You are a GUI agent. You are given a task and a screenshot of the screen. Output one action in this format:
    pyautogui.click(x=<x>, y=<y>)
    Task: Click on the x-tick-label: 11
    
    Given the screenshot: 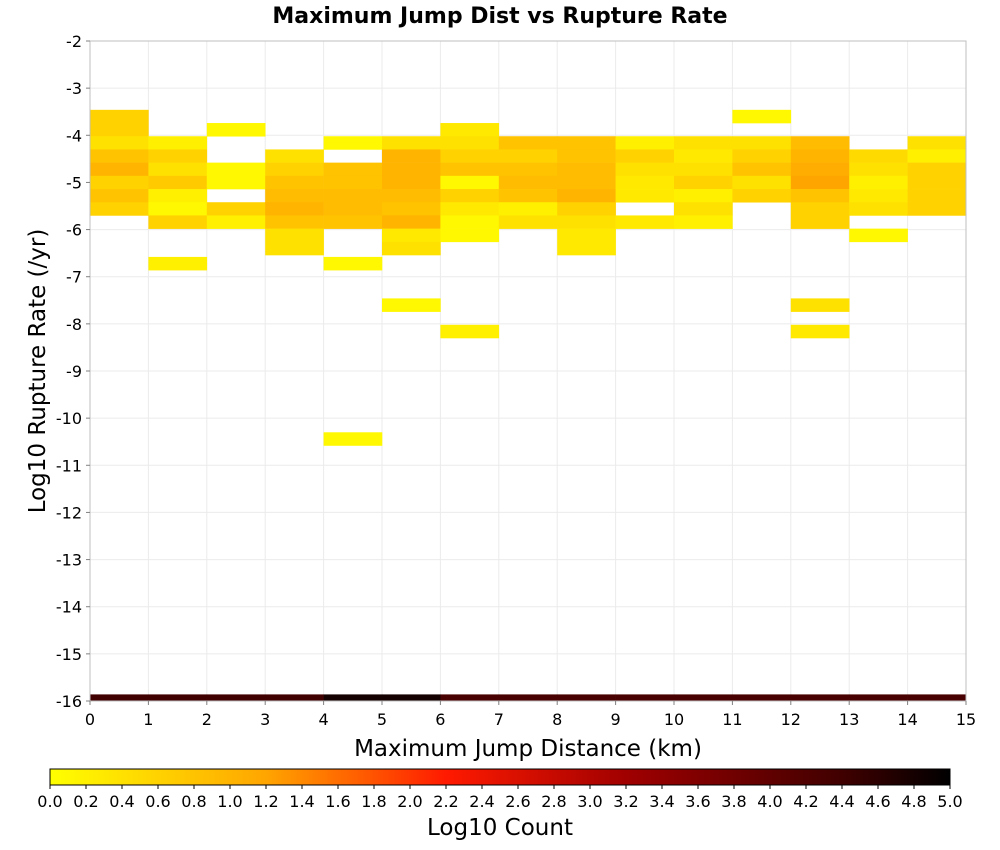 What is the action you would take?
    pyautogui.click(x=732, y=719)
    